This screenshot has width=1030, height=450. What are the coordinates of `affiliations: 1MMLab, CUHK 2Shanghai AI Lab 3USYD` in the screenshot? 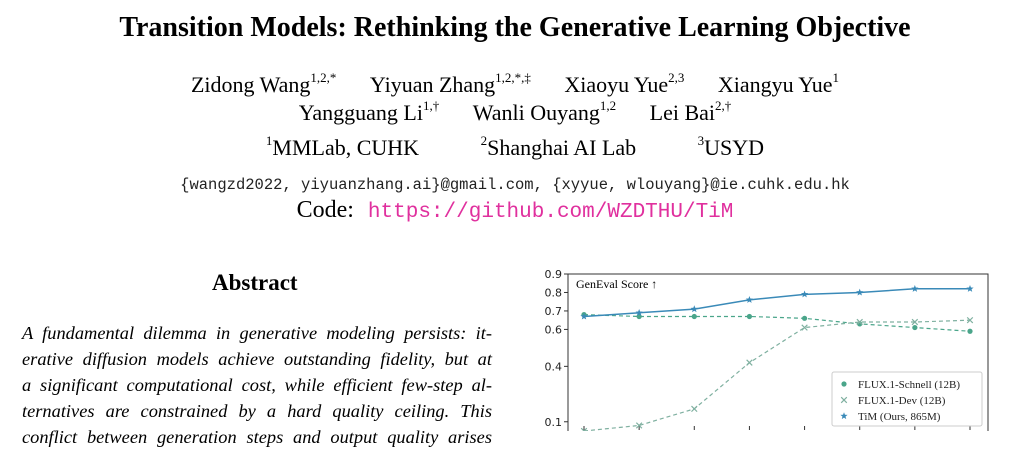 It's located at (515, 147).